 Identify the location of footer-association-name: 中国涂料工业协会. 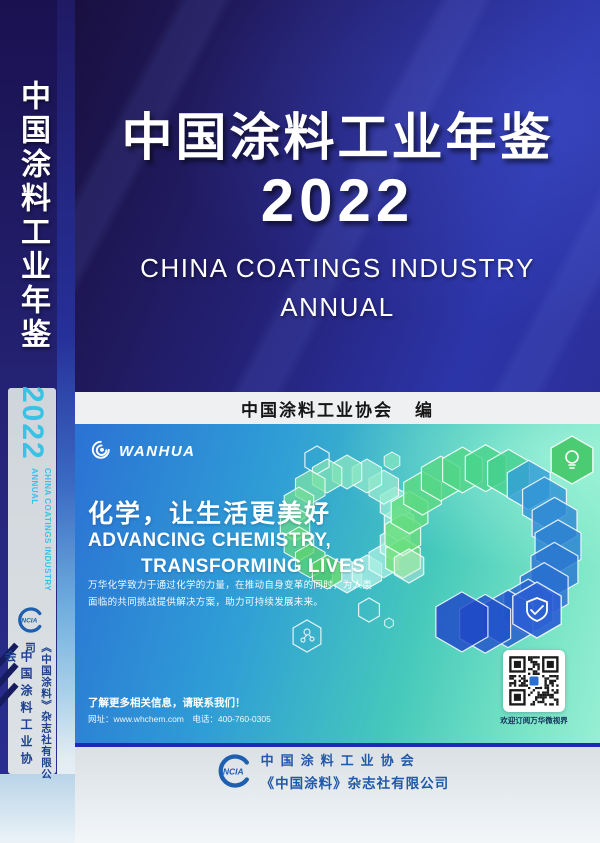
(340, 760).